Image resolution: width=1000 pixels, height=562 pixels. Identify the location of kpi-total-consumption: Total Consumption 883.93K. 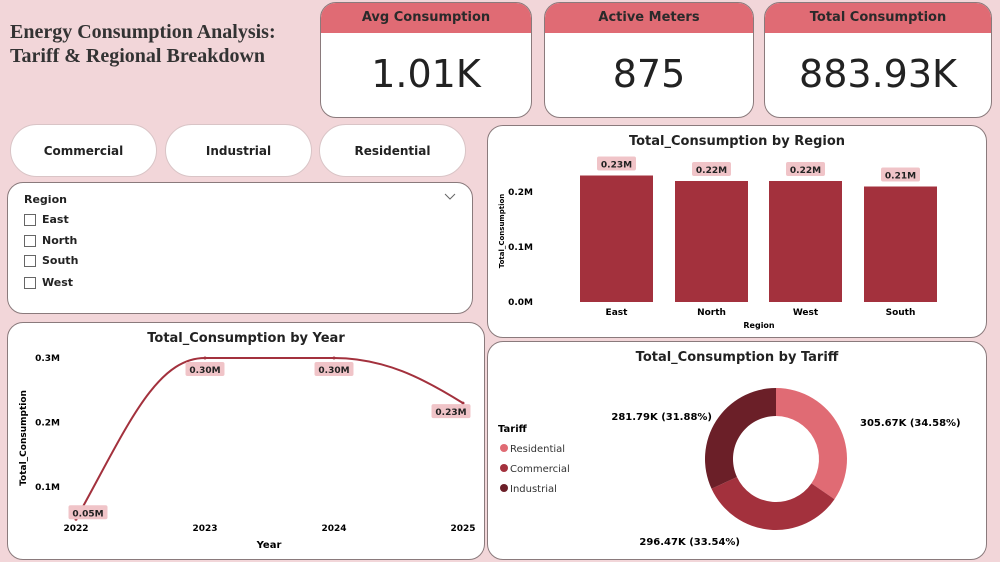
(878, 60).